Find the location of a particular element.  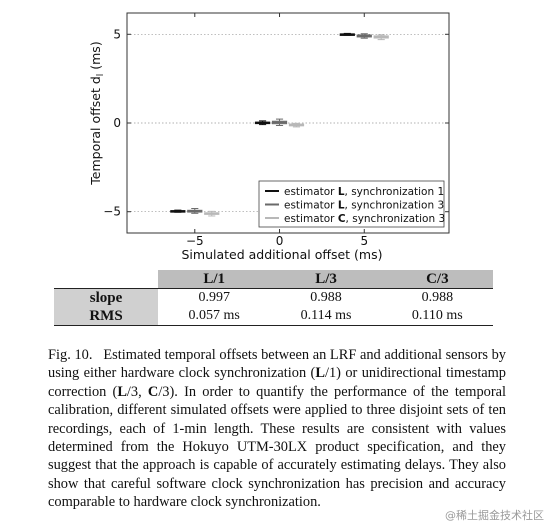

table-corner is located at coordinates (106, 279).